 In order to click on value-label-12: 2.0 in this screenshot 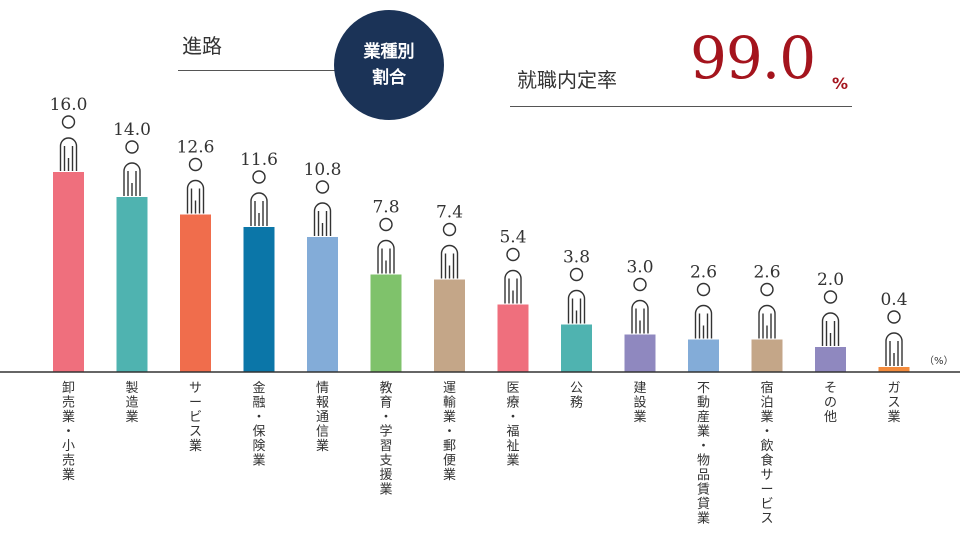, I will do `click(830, 280)`.